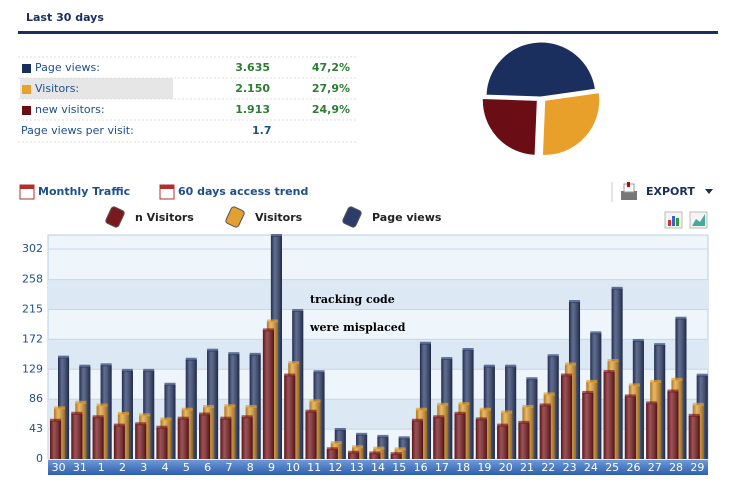  Describe the element at coordinates (612, 467) in the screenshot. I see `x-tick-label: 25` at that location.